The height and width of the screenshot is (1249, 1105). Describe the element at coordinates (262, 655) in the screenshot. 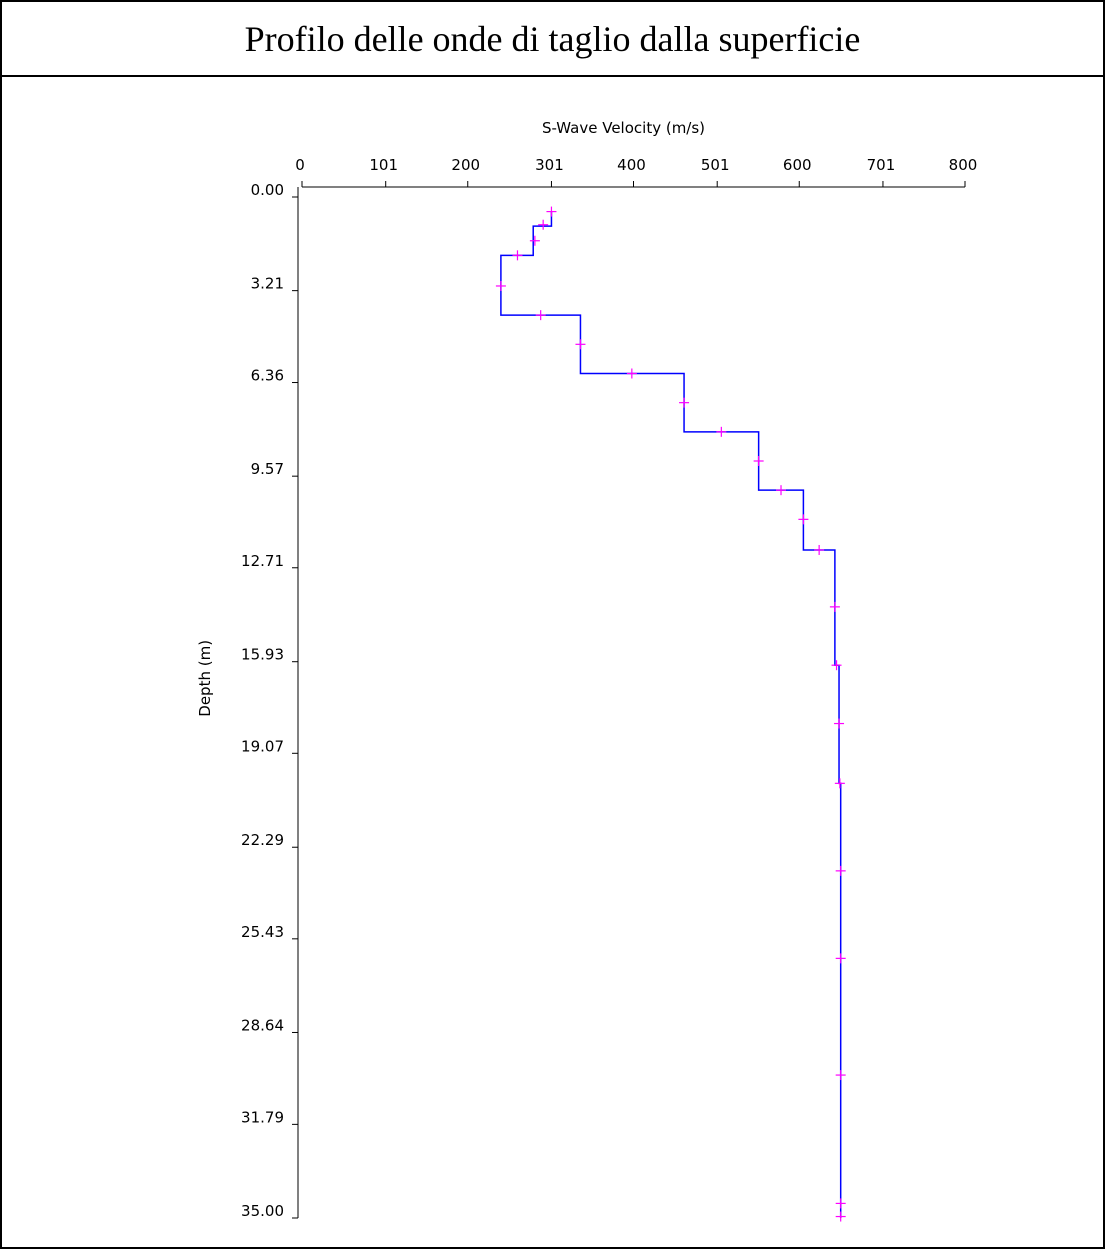

I see `y-tick-label: 15.93` at that location.